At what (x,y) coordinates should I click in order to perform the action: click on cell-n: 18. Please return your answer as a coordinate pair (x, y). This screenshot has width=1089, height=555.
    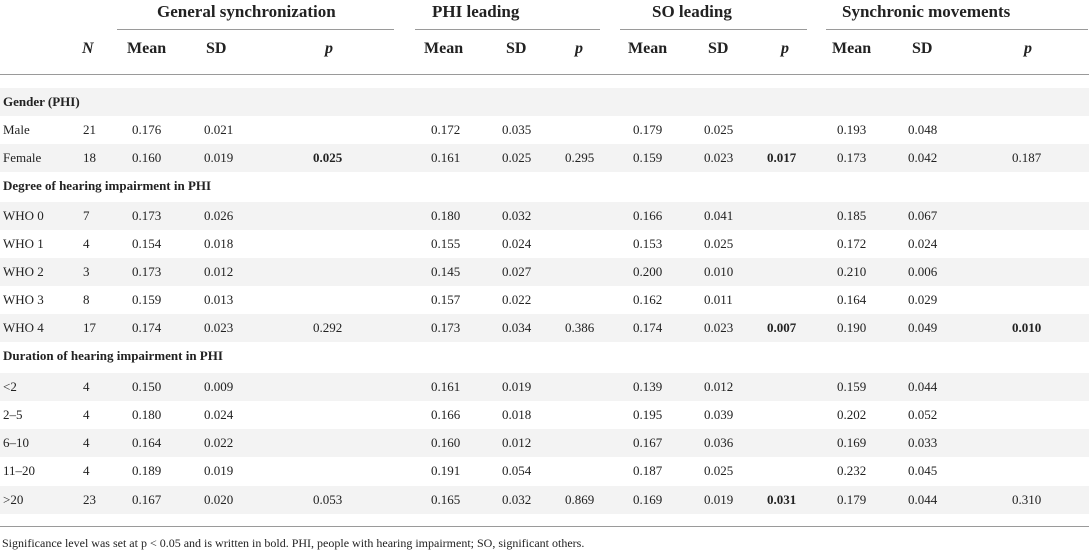
    Looking at the image, I should click on (89, 157).